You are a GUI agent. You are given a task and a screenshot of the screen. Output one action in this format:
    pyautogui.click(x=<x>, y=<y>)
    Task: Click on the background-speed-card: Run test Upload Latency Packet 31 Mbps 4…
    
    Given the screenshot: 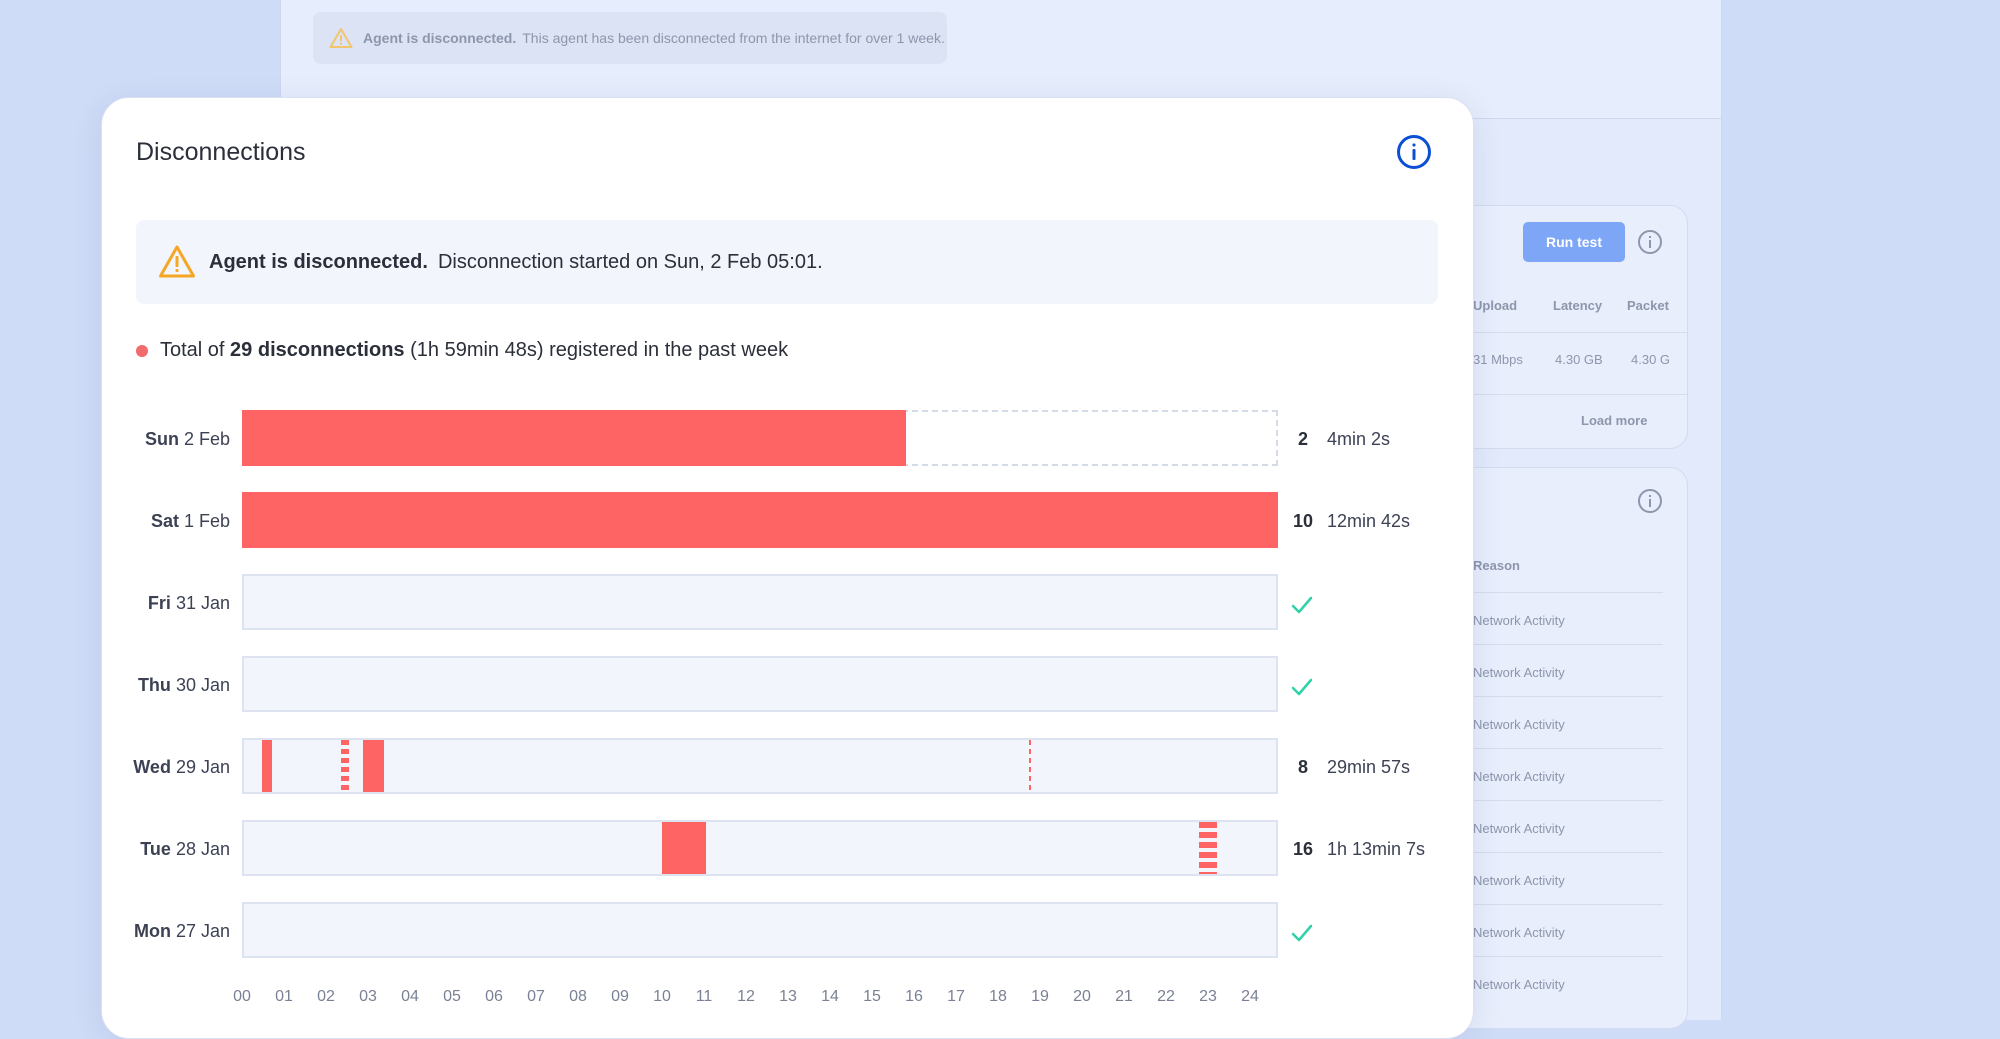 What is the action you would take?
    pyautogui.click(x=1564, y=327)
    